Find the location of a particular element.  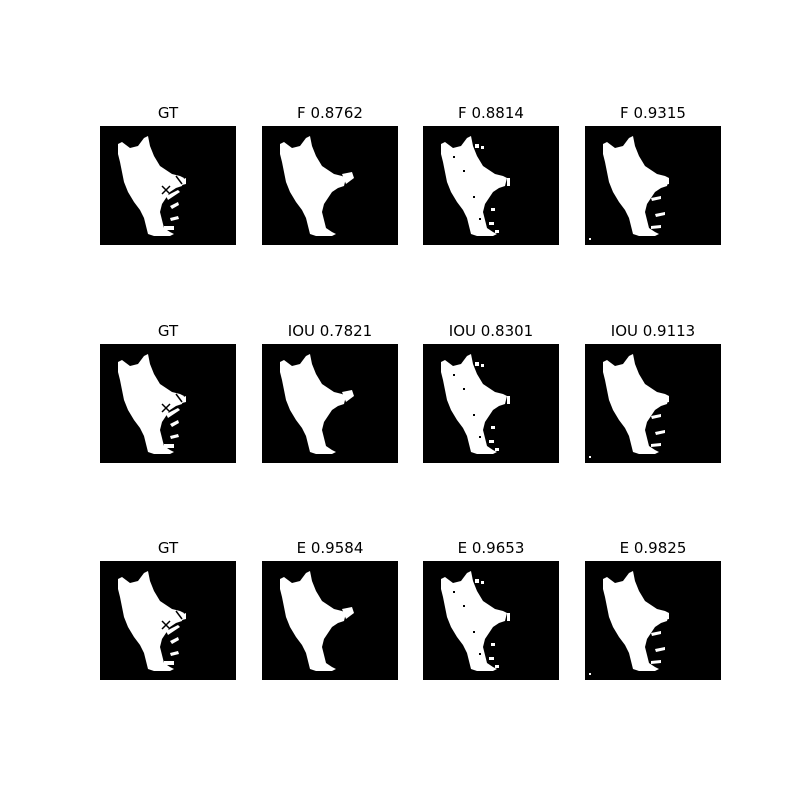

panel-title: E 0.9584 is located at coordinates (330, 548).